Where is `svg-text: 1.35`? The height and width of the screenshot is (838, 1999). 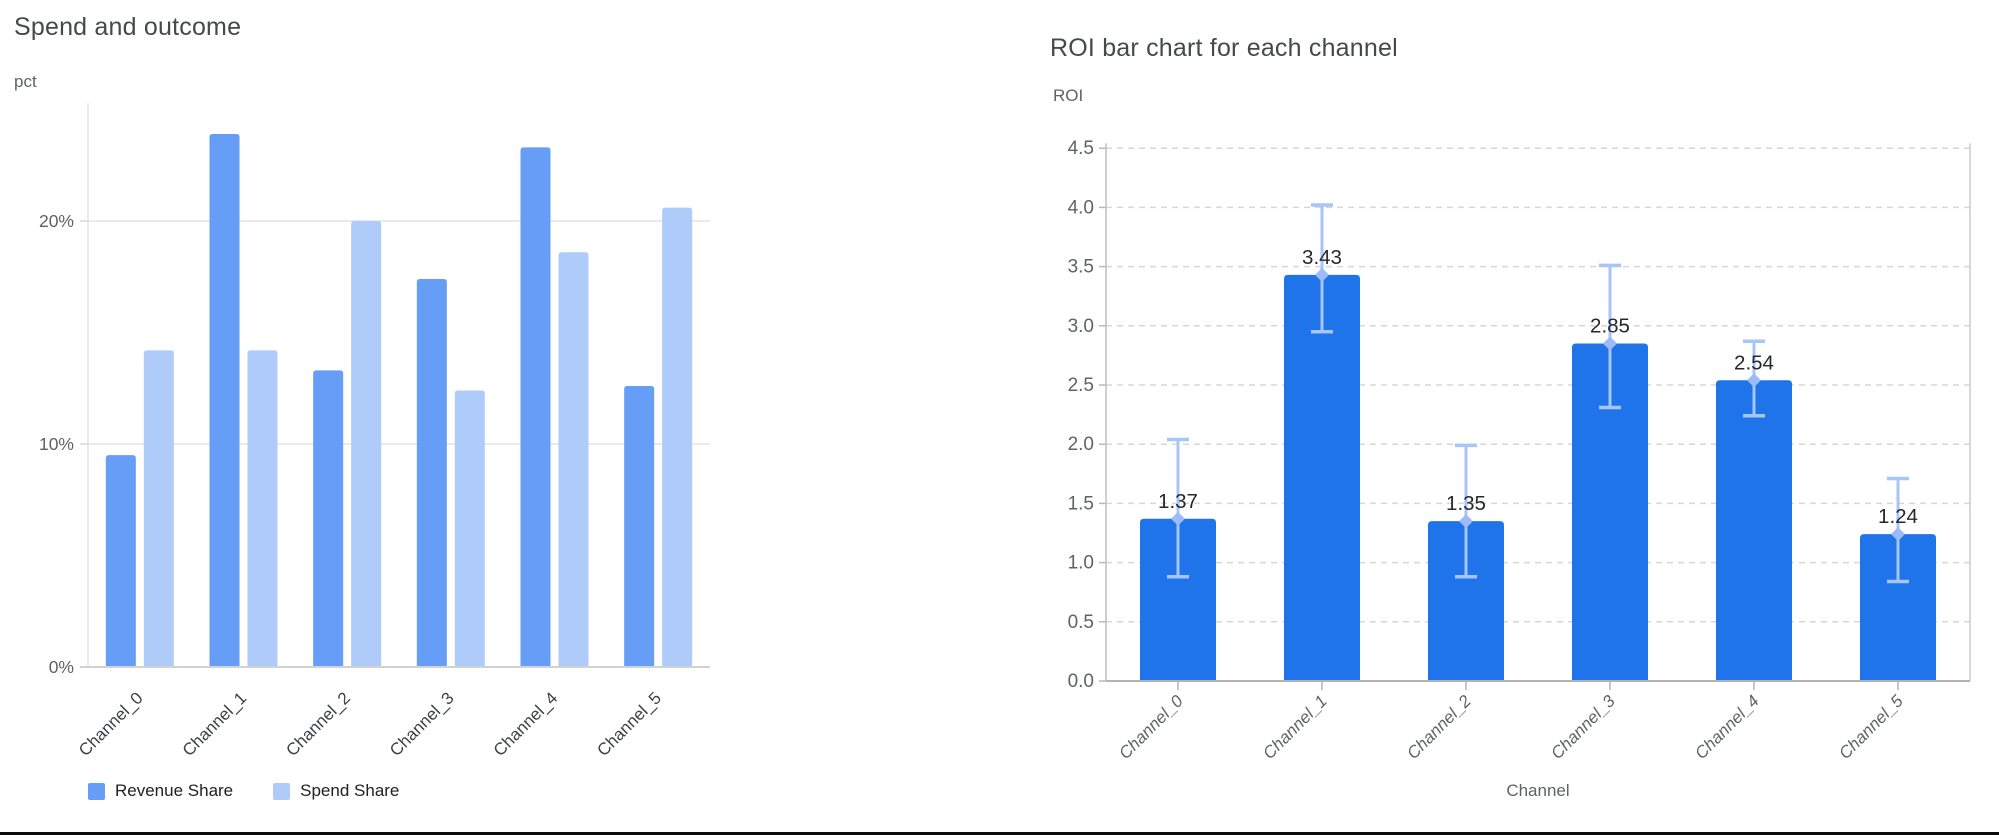
svg-text: 1.35 is located at coordinates (1466, 503).